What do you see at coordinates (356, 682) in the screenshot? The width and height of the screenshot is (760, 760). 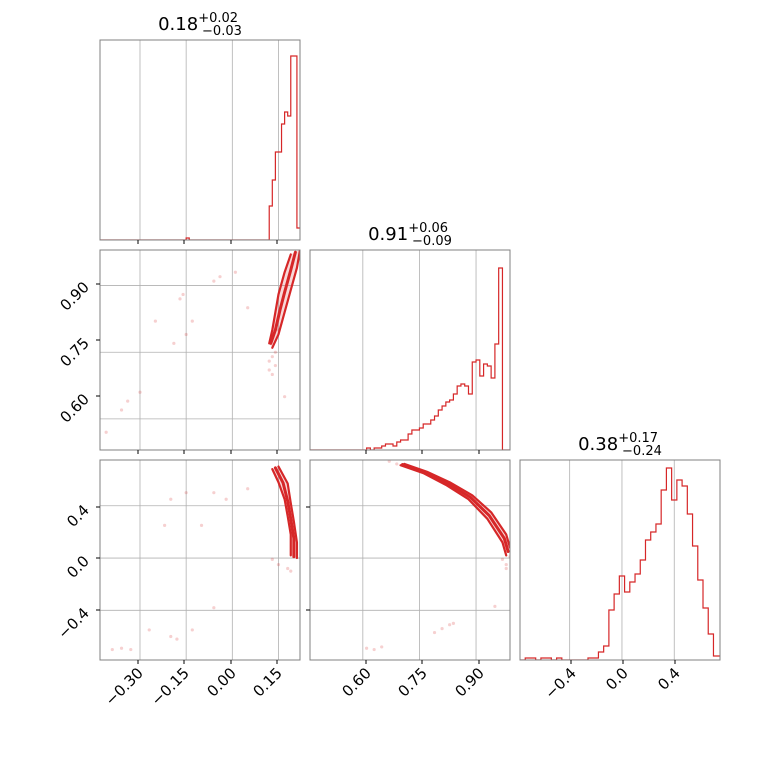 I see `xtick-label-col1-0: 0.60` at bounding box center [356, 682].